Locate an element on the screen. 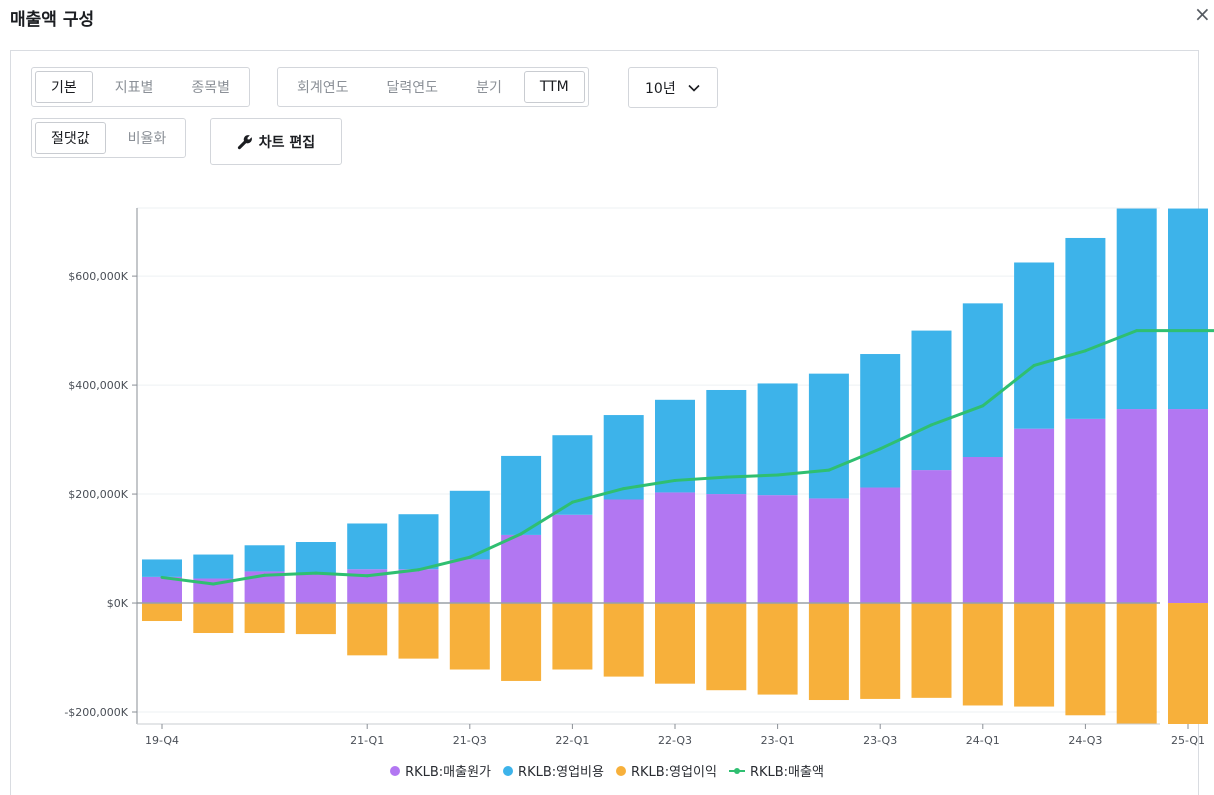 This screenshot has height=795, width=1214. view-toggle-group: 기본 지표별 종목별 is located at coordinates (141, 87).